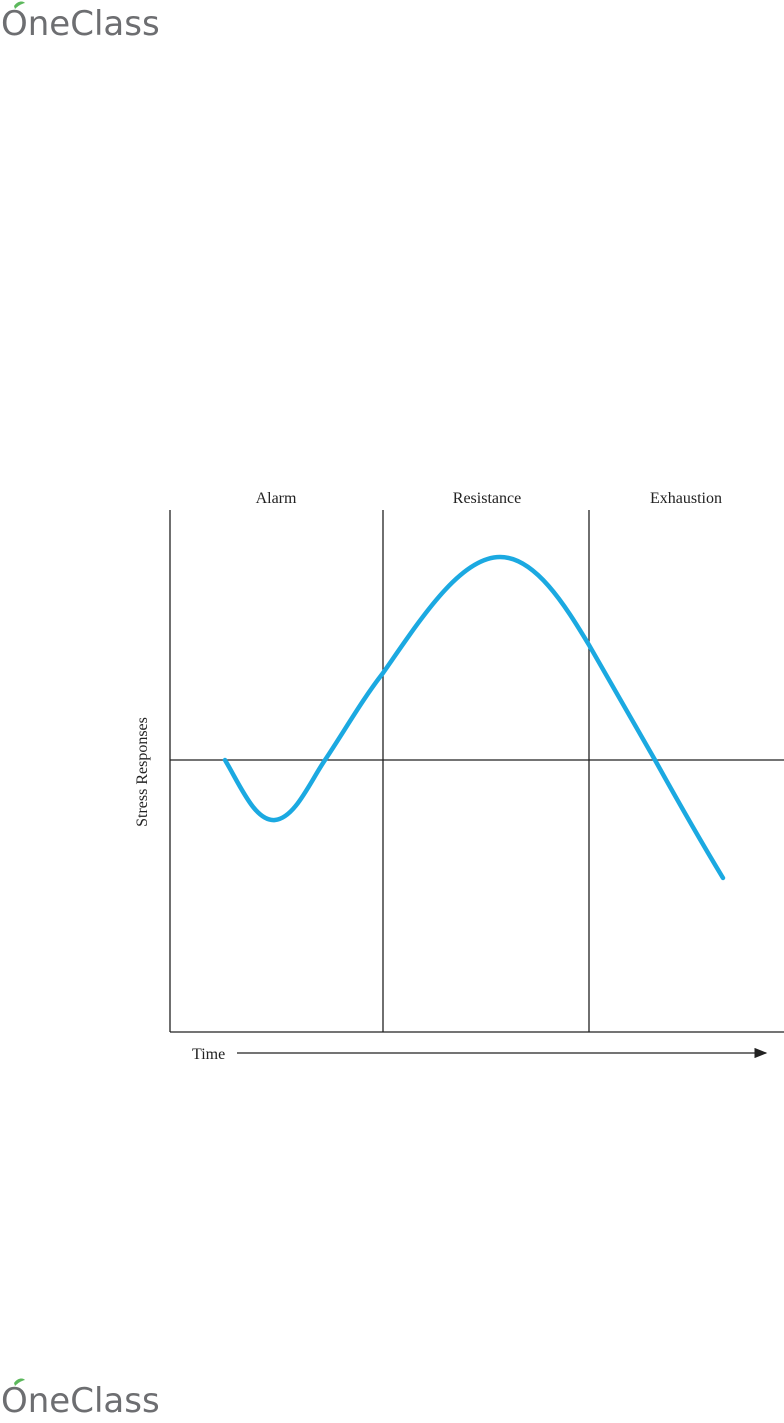 This screenshot has height=1423, width=784. Describe the element at coordinates (208, 1054) in the screenshot. I see `x-label: Time` at that location.